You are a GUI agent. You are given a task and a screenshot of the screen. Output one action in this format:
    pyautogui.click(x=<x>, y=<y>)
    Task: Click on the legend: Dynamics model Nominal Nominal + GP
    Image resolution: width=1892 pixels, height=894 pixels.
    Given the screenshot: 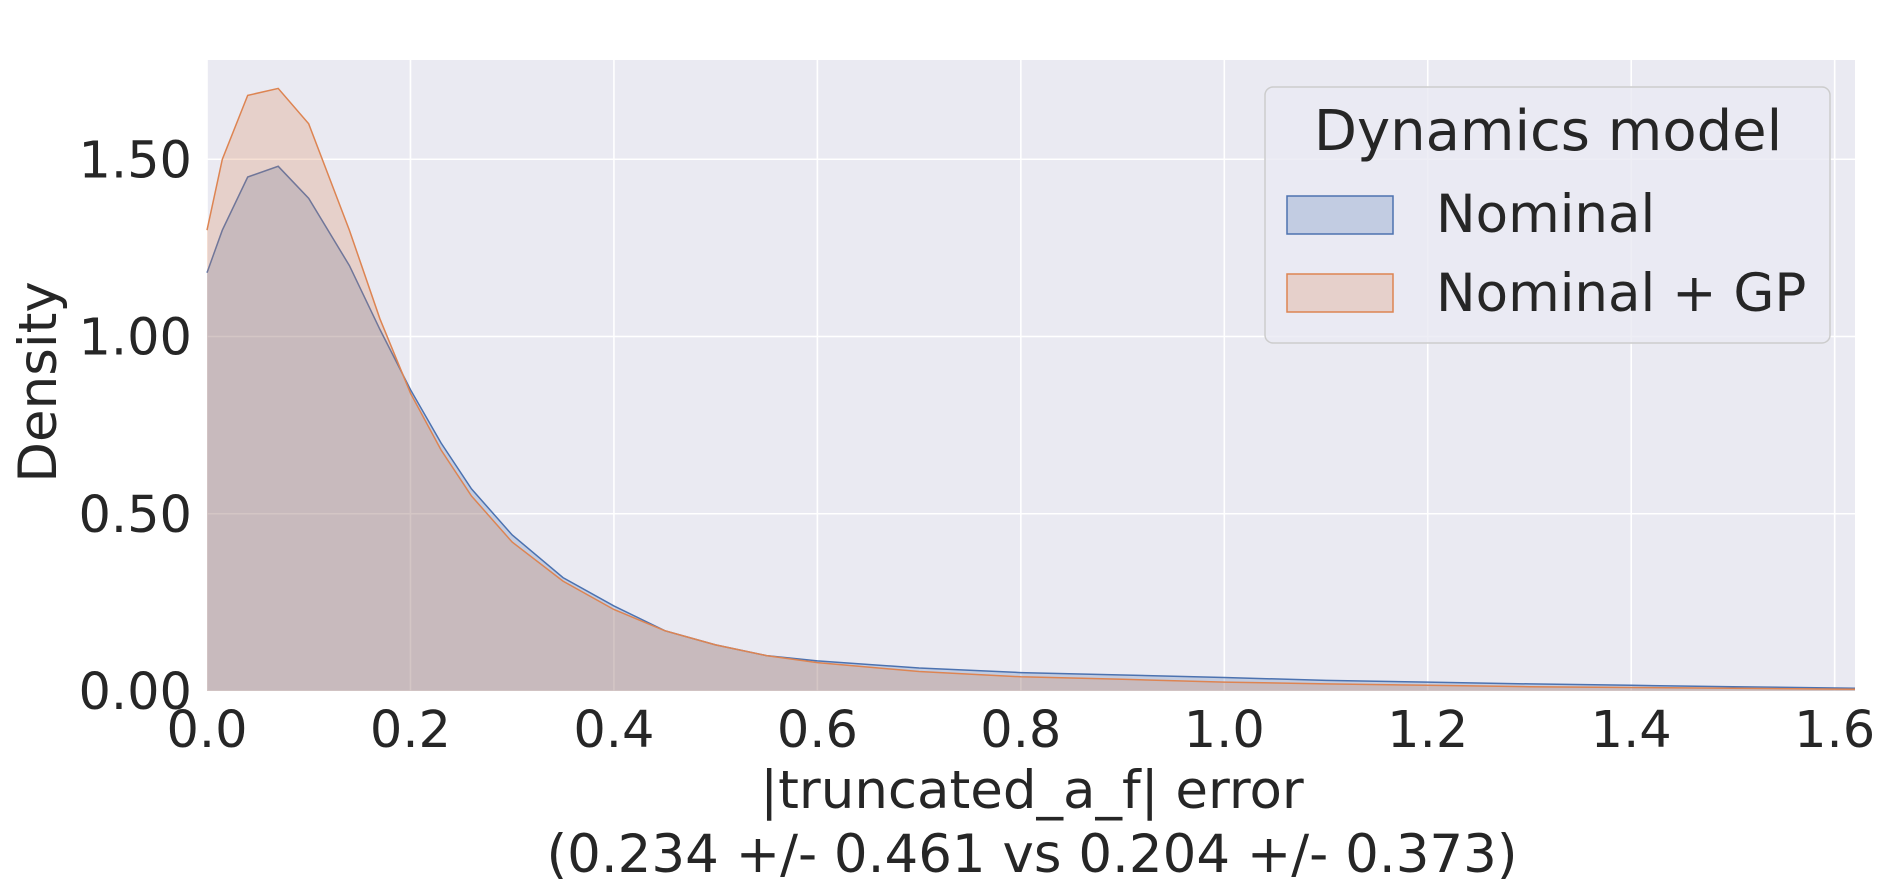 What is the action you would take?
    pyautogui.click(x=1547, y=215)
    